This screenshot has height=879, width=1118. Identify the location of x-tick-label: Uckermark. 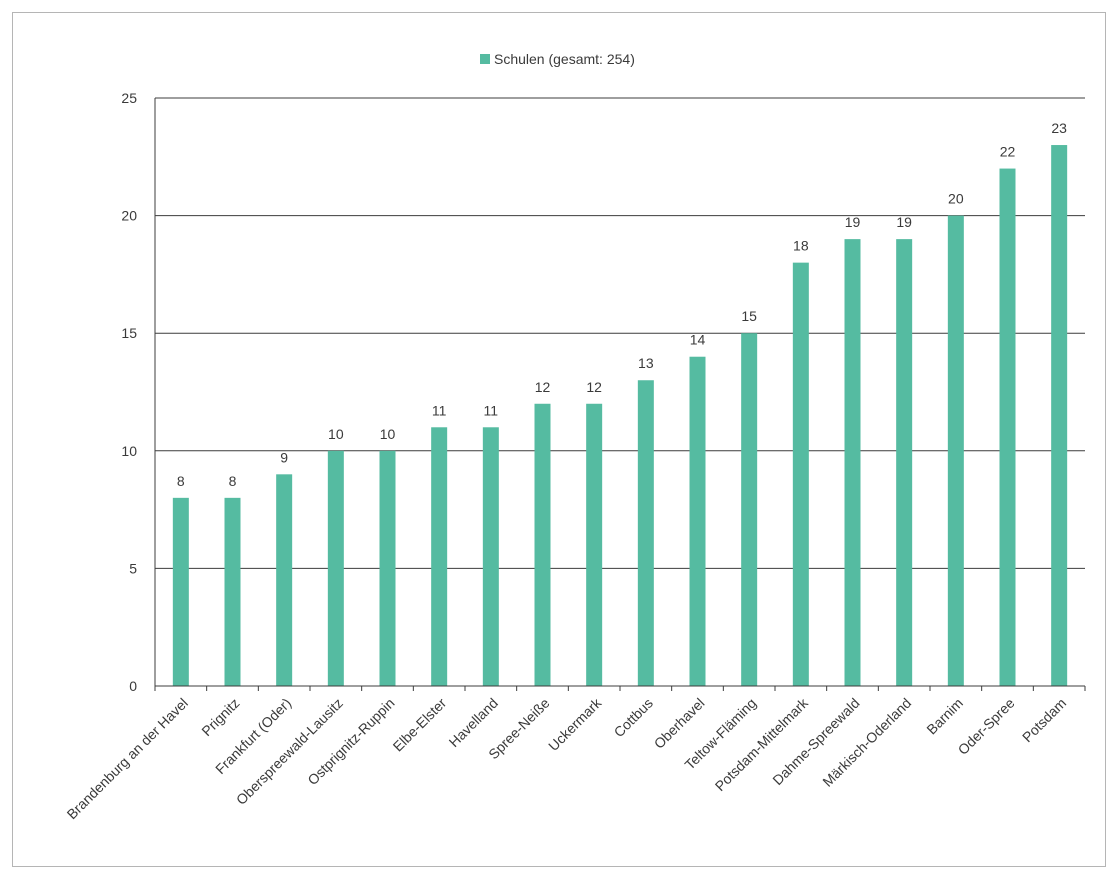
(575, 724).